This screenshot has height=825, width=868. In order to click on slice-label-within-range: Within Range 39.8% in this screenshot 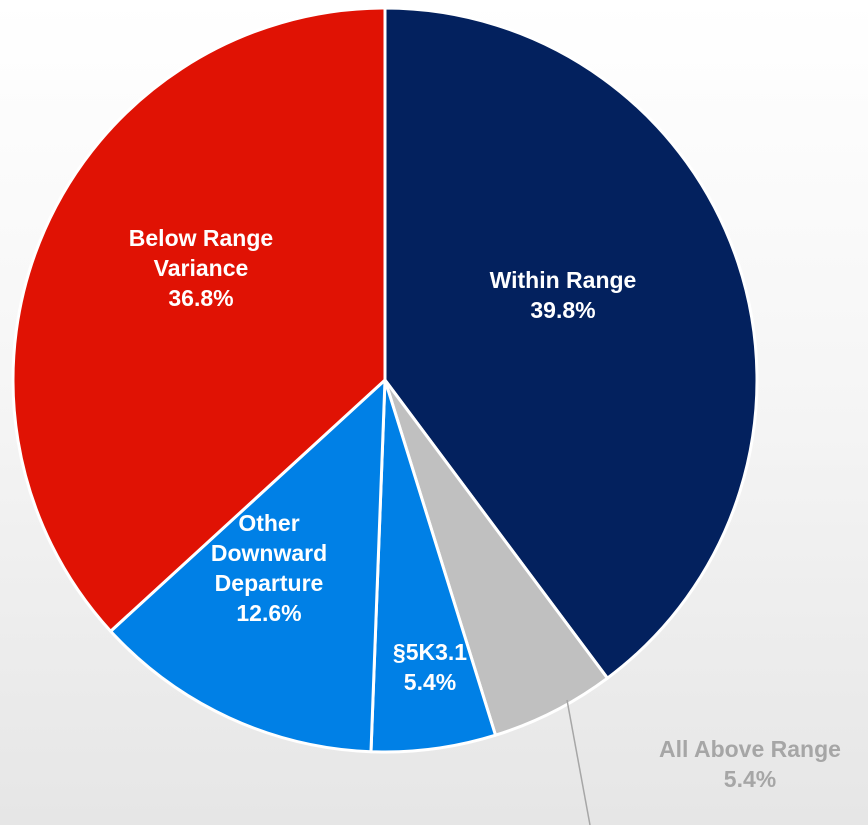, I will do `click(563, 295)`.